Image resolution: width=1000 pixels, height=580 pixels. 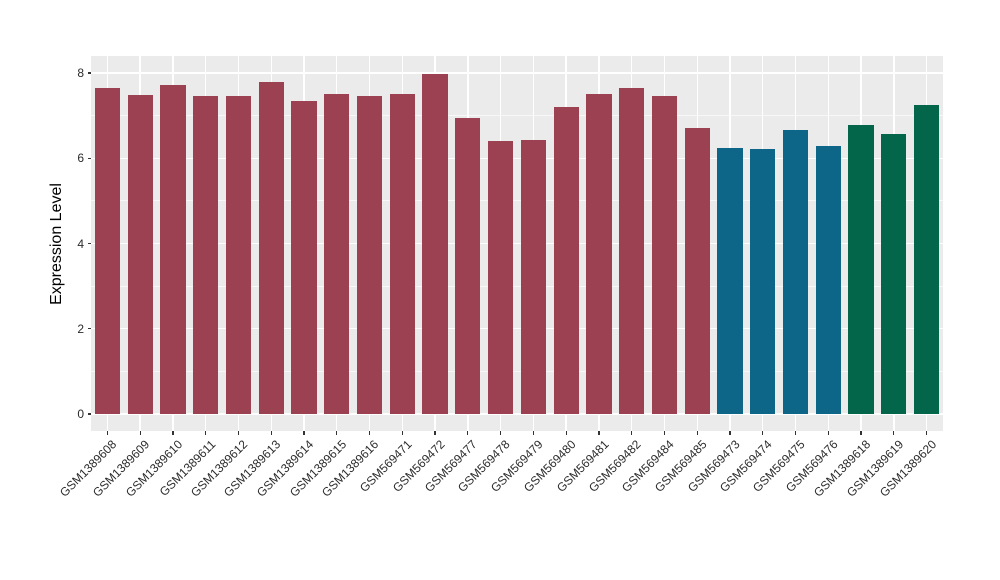 What do you see at coordinates (566, 260) in the screenshot?
I see `bar-GSM569480` at bounding box center [566, 260].